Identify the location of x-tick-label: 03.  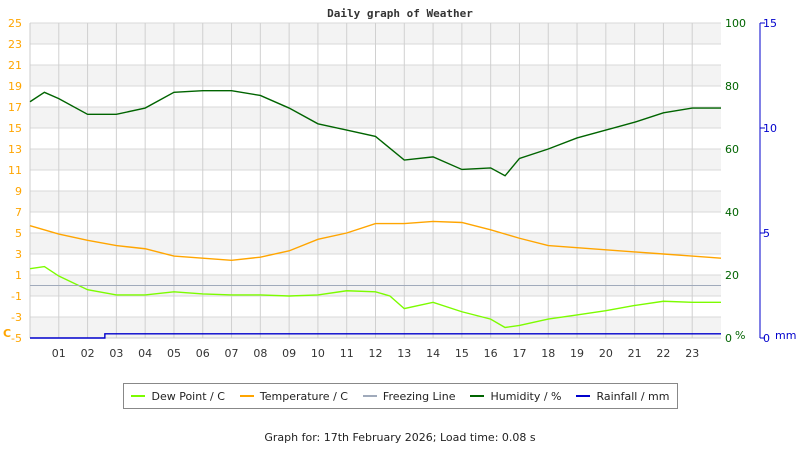
(116, 353).